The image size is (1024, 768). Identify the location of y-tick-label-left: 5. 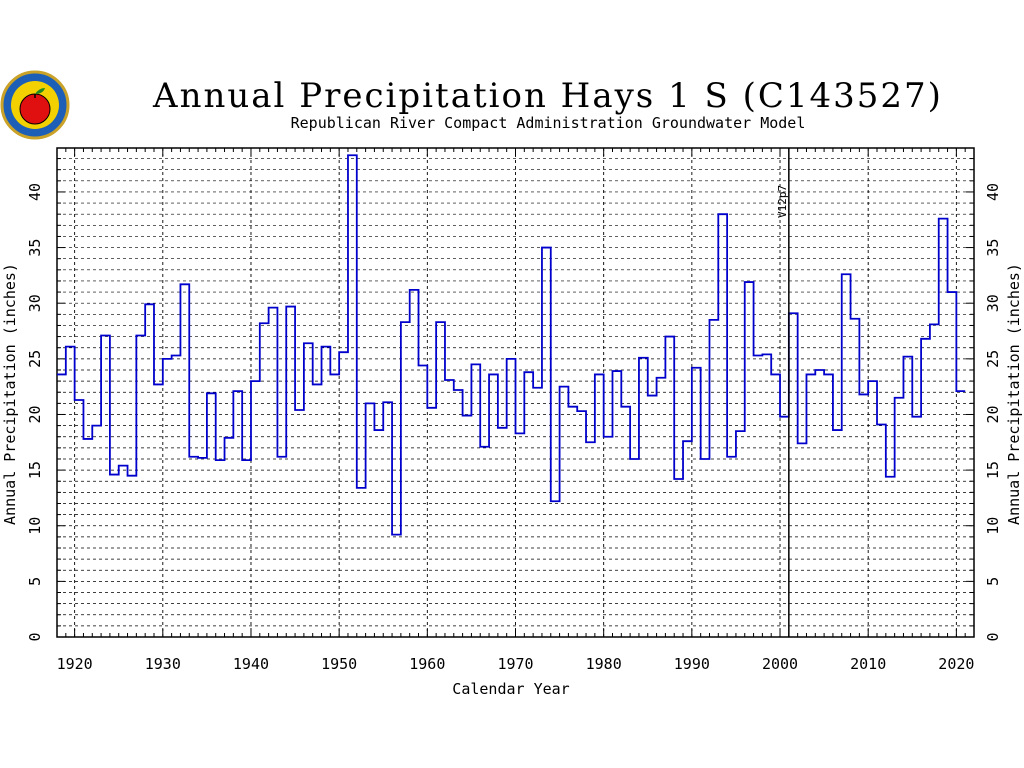
(35, 581).